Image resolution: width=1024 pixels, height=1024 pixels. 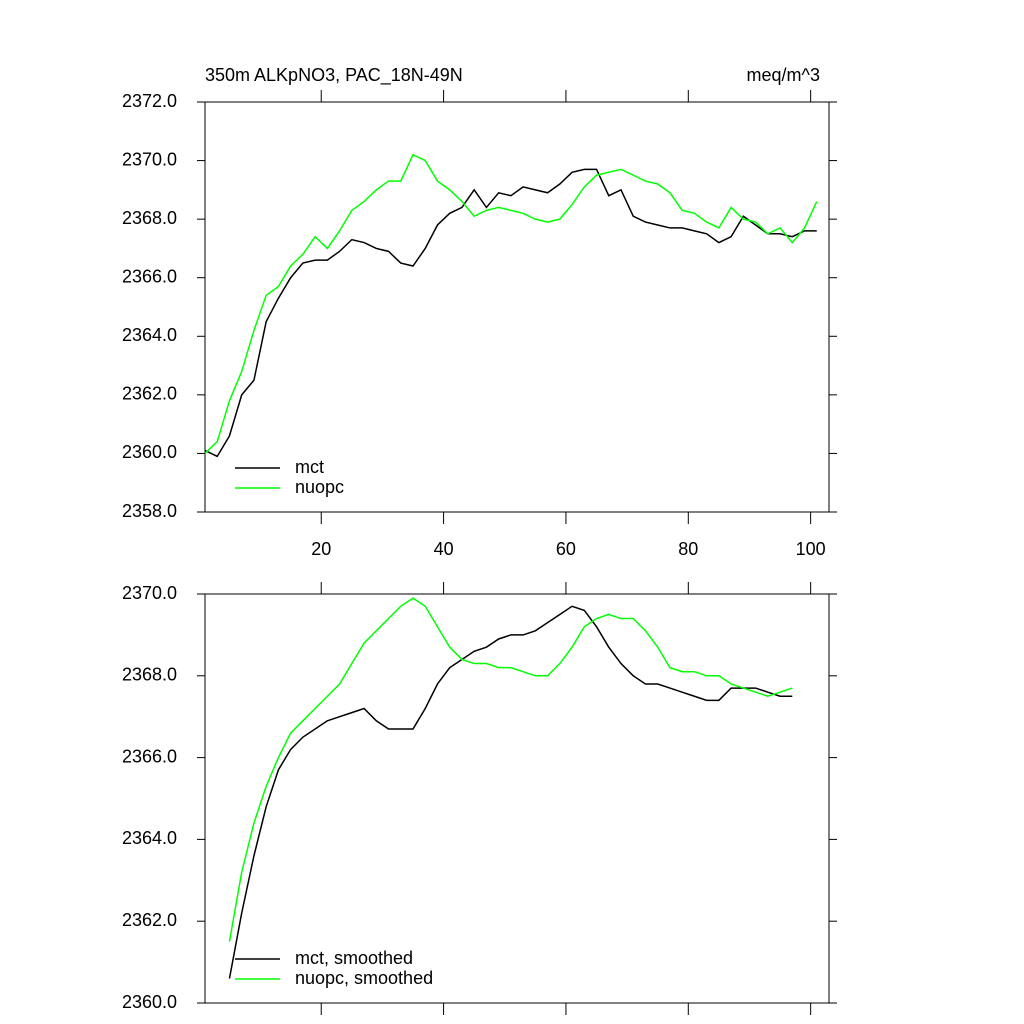 What do you see at coordinates (149, 101) in the screenshot?
I see `y-tick-label: 2372.0` at bounding box center [149, 101].